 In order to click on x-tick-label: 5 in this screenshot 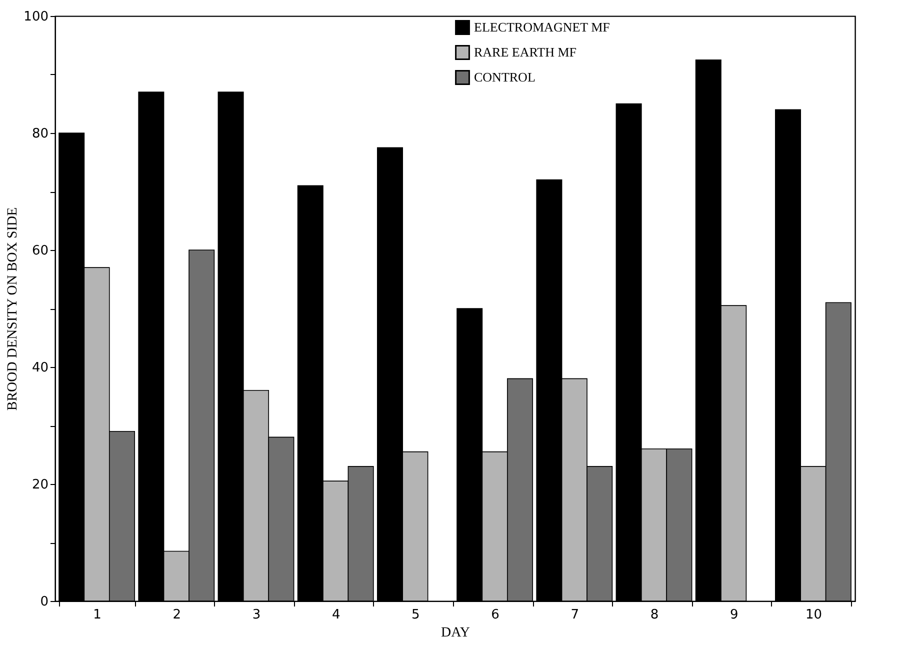, I will do `click(416, 615)`.